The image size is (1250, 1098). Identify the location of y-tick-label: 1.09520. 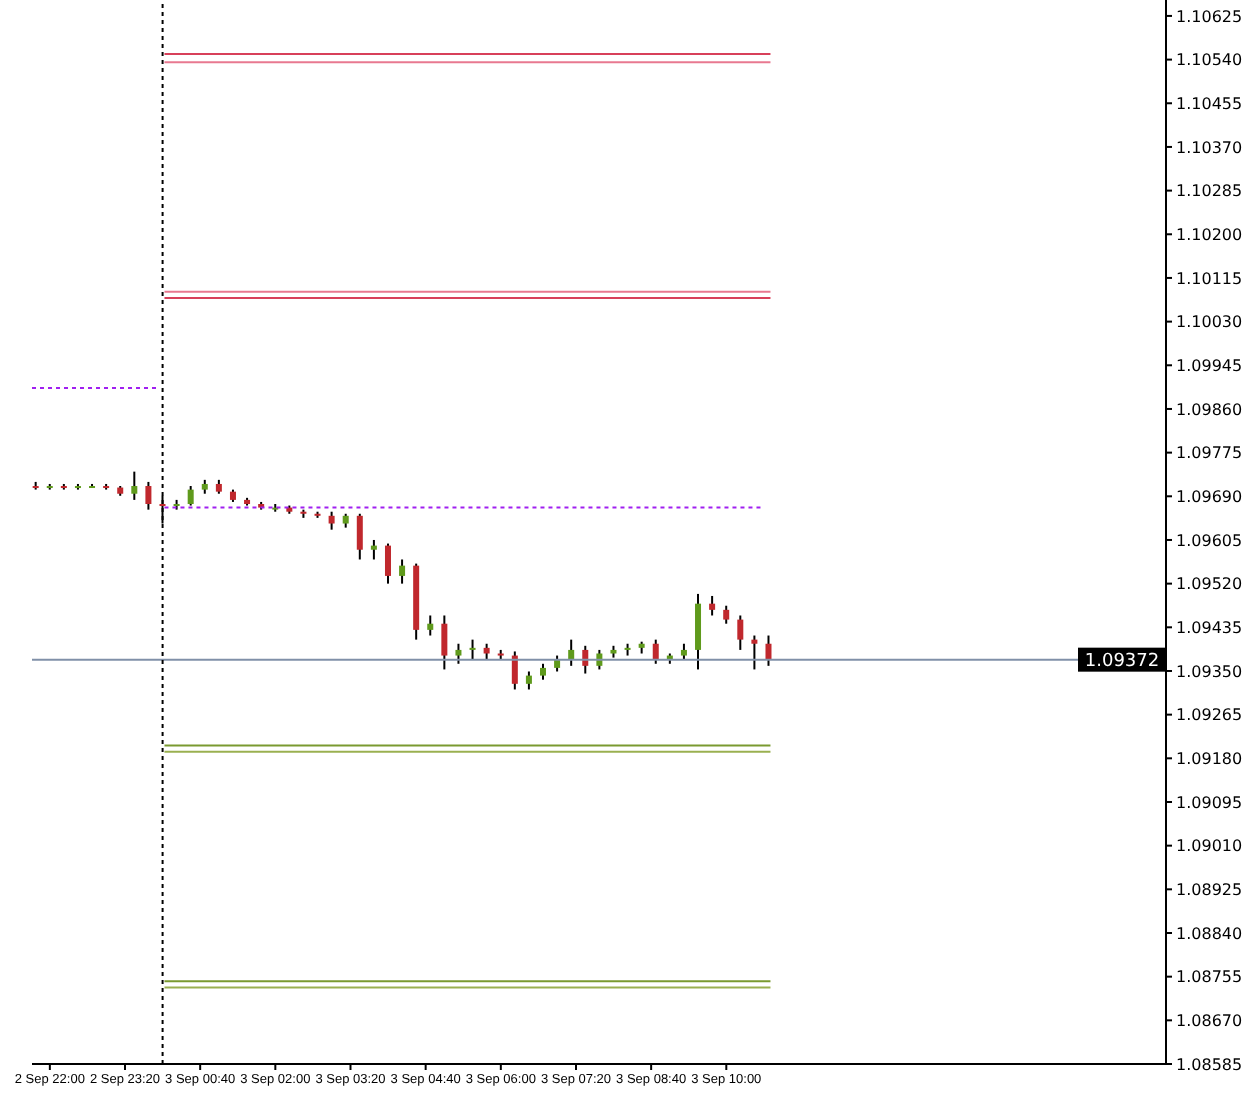
(1209, 584).